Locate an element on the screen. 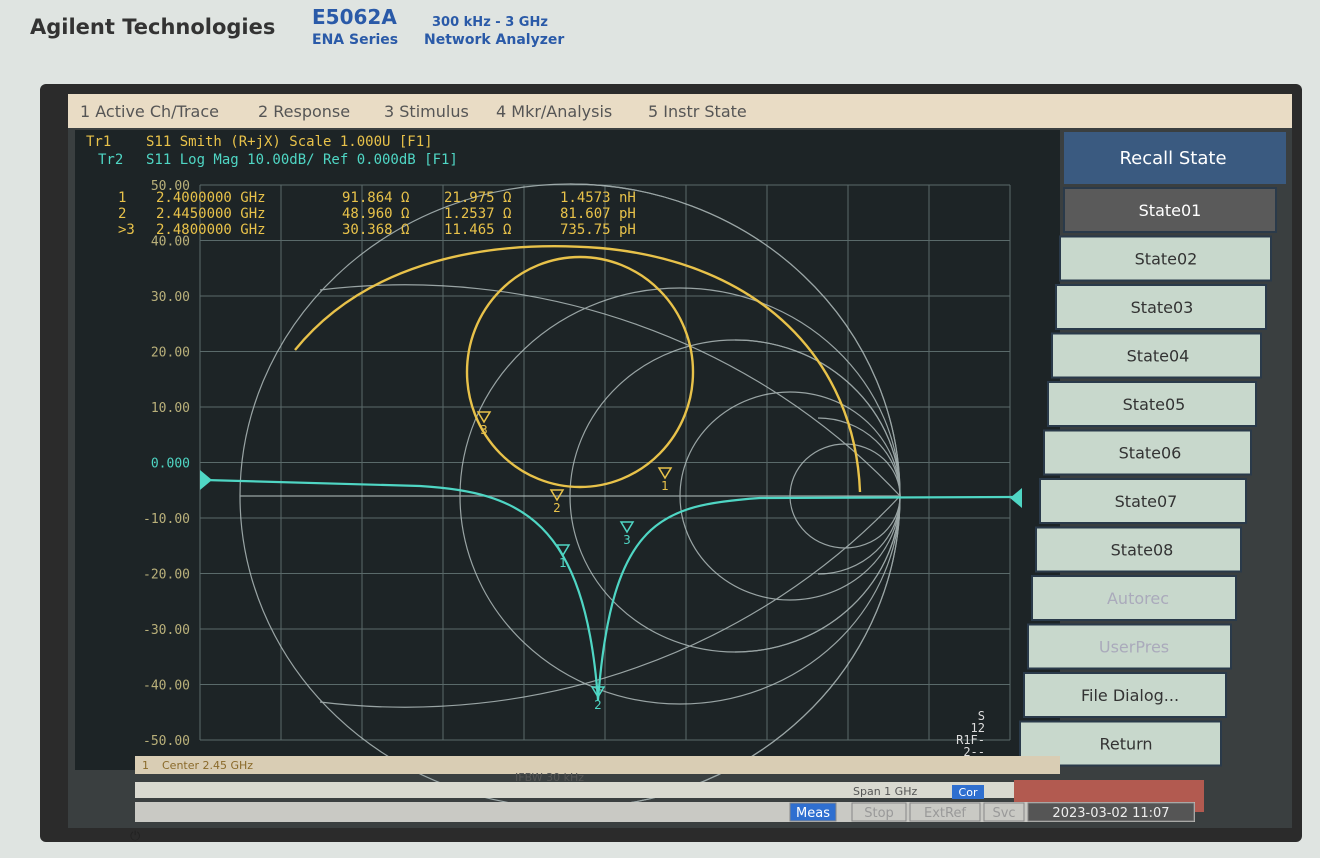  marker-readout: 30.368 Ω is located at coordinates (375, 230).